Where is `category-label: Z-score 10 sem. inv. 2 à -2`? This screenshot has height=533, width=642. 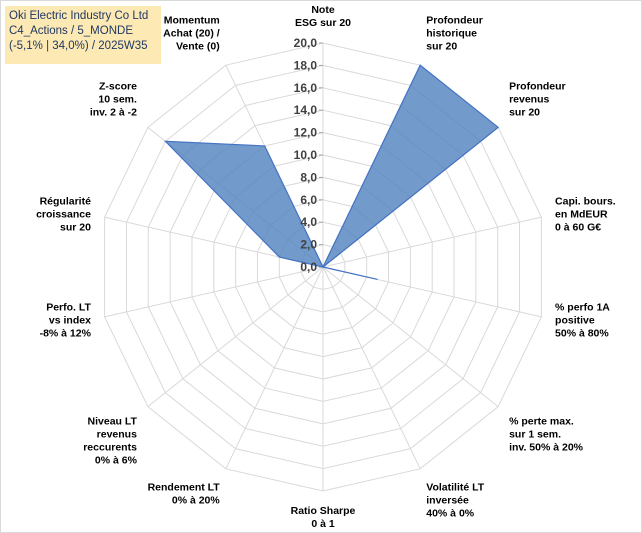 category-label: Z-score 10 sem. inv. 2 à -2 is located at coordinates (113, 100).